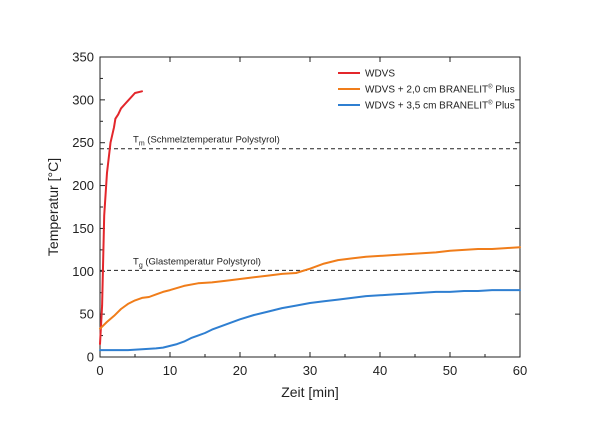 The width and height of the screenshot is (600, 429). Describe the element at coordinates (206, 141) in the screenshot. I see `reference-line-label: Tm (Schmelztemperatur Polystyrol)` at that location.